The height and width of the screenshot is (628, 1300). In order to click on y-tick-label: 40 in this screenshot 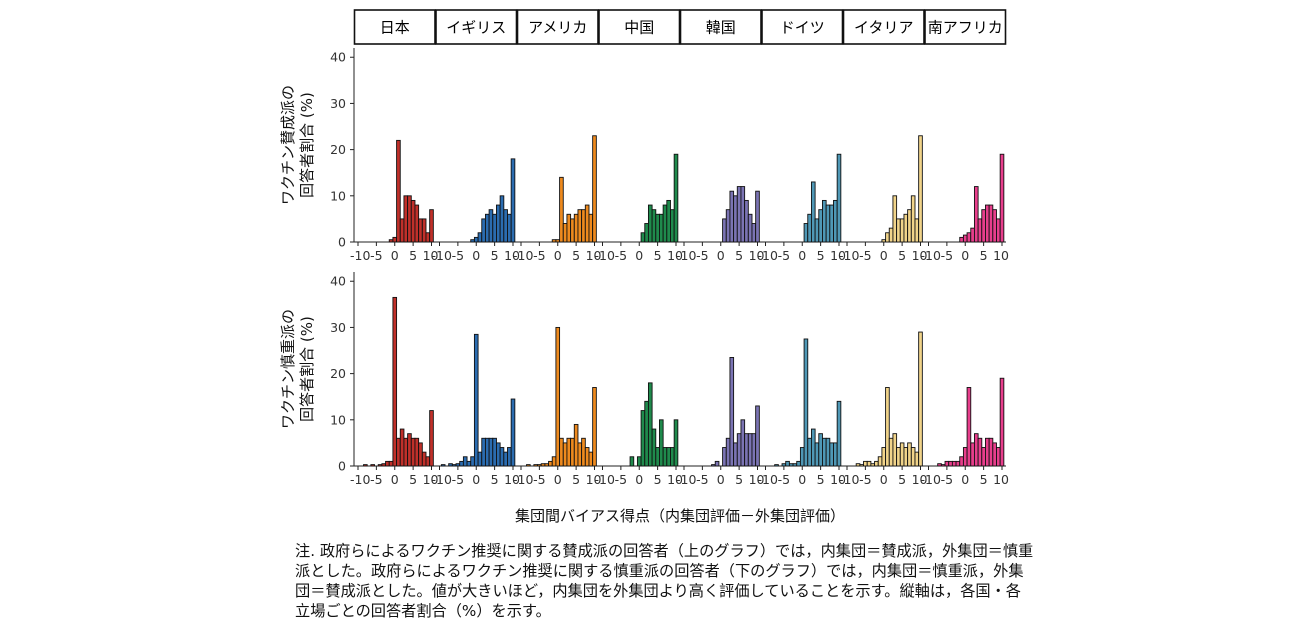, I will do `click(338, 57)`.